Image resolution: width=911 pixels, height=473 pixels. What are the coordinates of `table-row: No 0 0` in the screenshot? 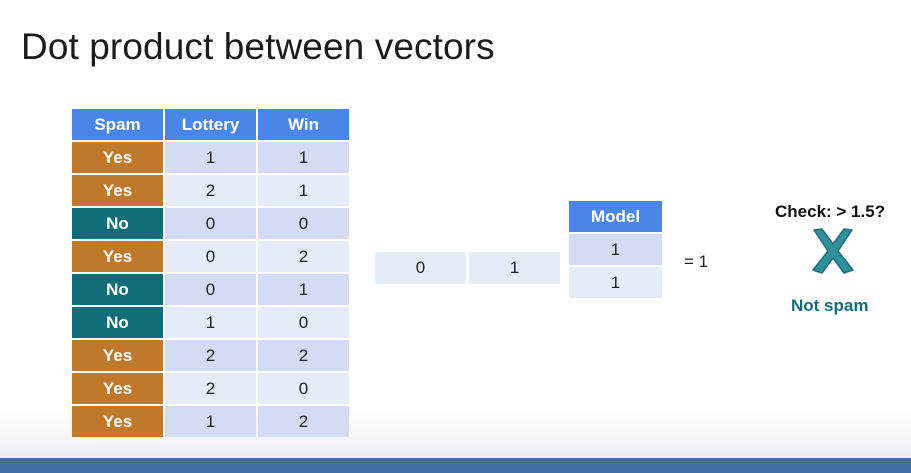 It's located at (210, 223).